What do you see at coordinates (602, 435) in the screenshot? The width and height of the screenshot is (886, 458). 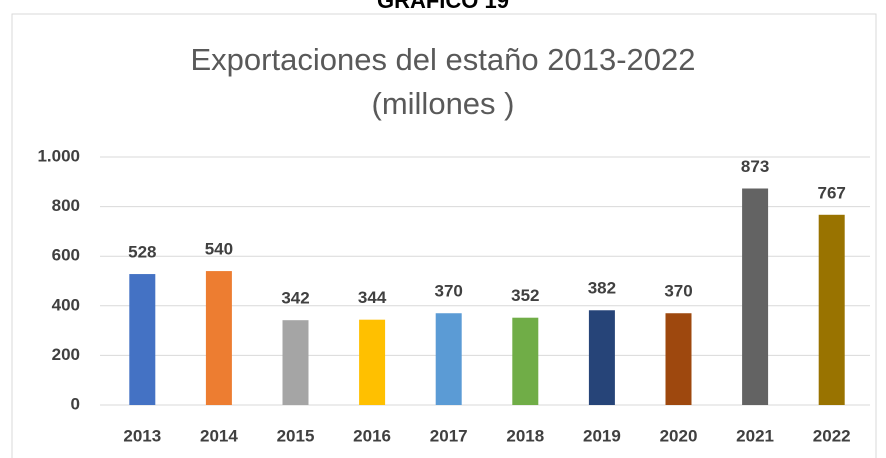 I see `x-tick-label: 2019` at bounding box center [602, 435].